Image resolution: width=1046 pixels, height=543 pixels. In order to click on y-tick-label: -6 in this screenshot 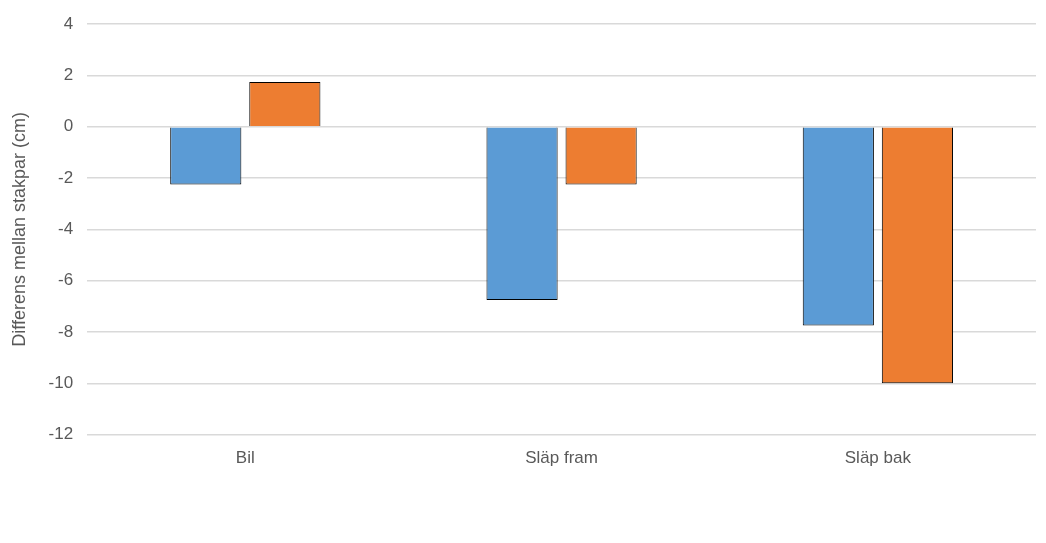, I will do `click(66, 280)`.